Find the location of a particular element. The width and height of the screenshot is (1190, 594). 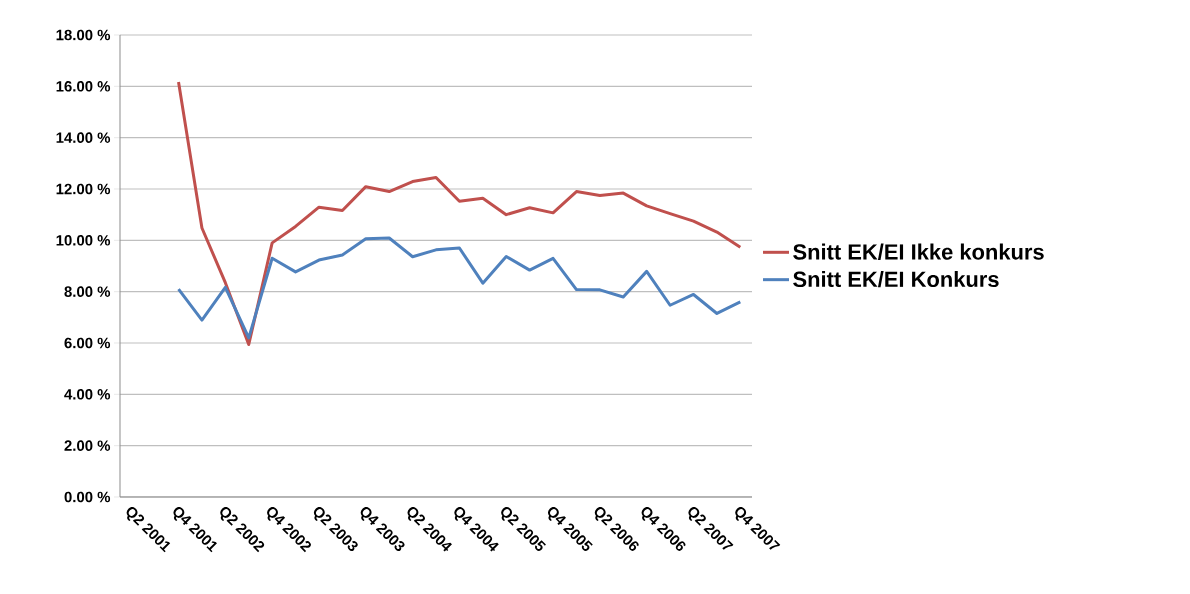

y-tick-label: 18.00 % is located at coordinates (83, 35).